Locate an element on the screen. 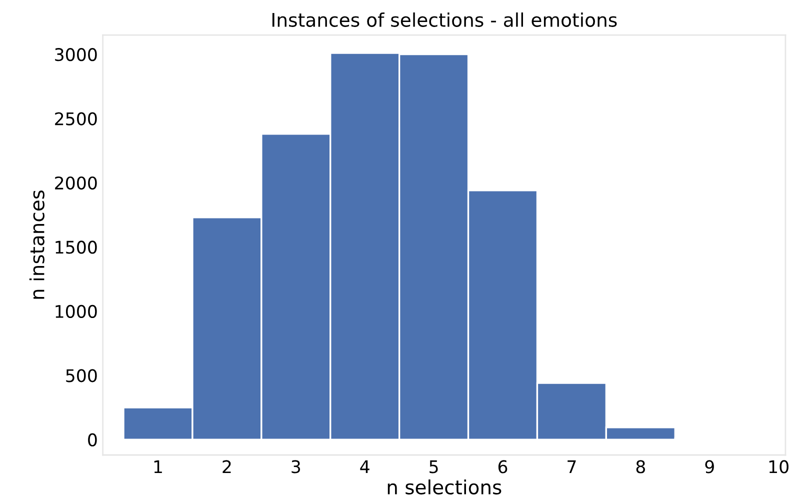 The width and height of the screenshot is (791, 497). x-tick-label: 9 is located at coordinates (709, 467).